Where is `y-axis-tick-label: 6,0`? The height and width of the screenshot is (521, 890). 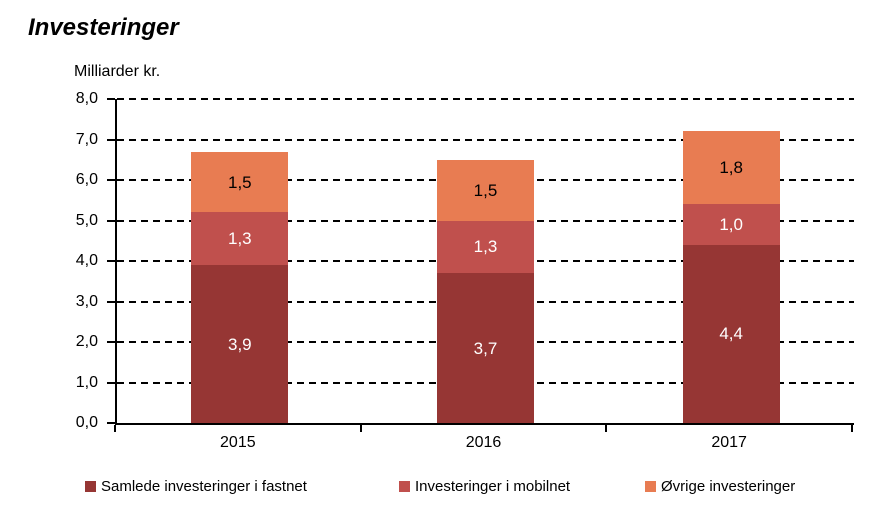
y-axis-tick-label: 6,0 is located at coordinates (86, 179).